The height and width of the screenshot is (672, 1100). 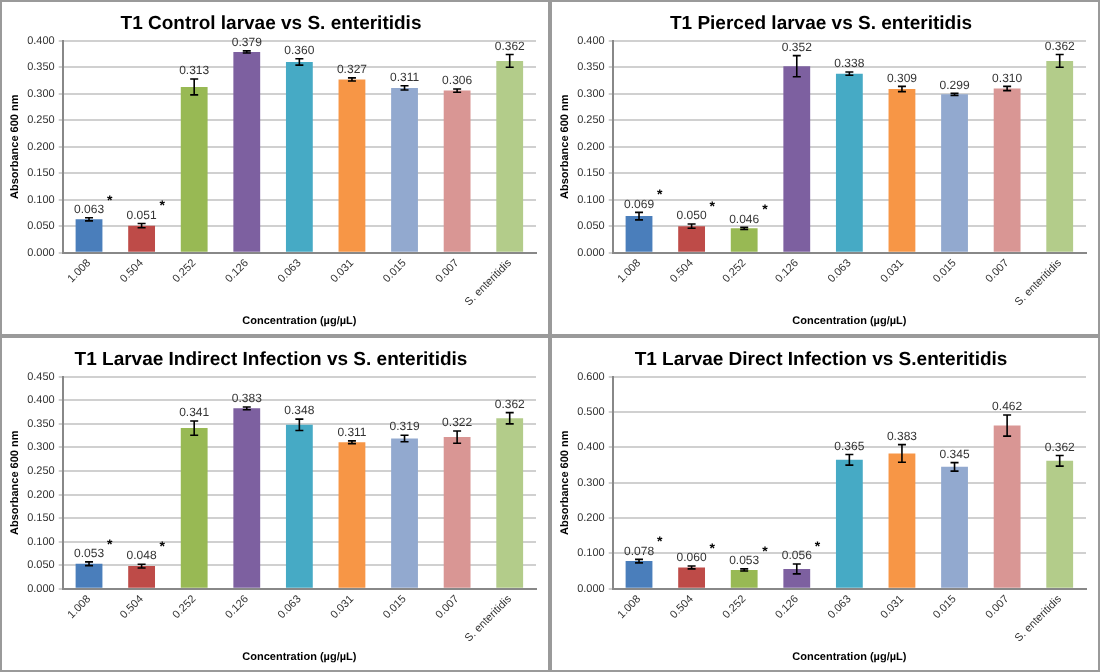 I want to click on chart-title: T1 Larvae Indirect Infection vs S. enteritidis, so click(x=271, y=359).